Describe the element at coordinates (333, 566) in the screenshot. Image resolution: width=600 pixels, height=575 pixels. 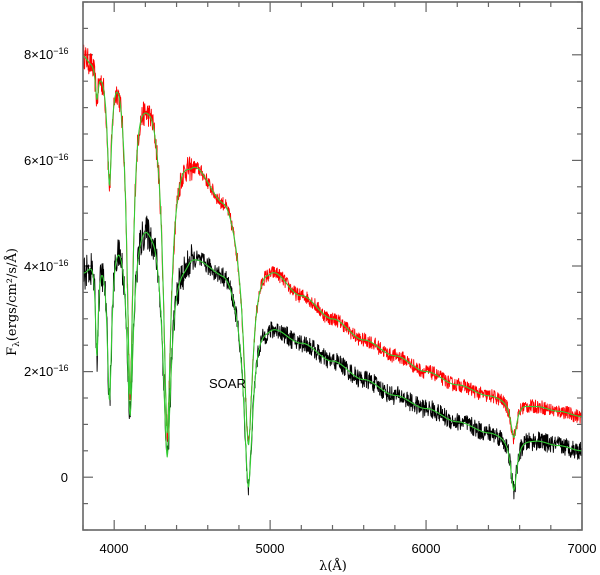
I see `x-axis-label: λ(Å)` at that location.